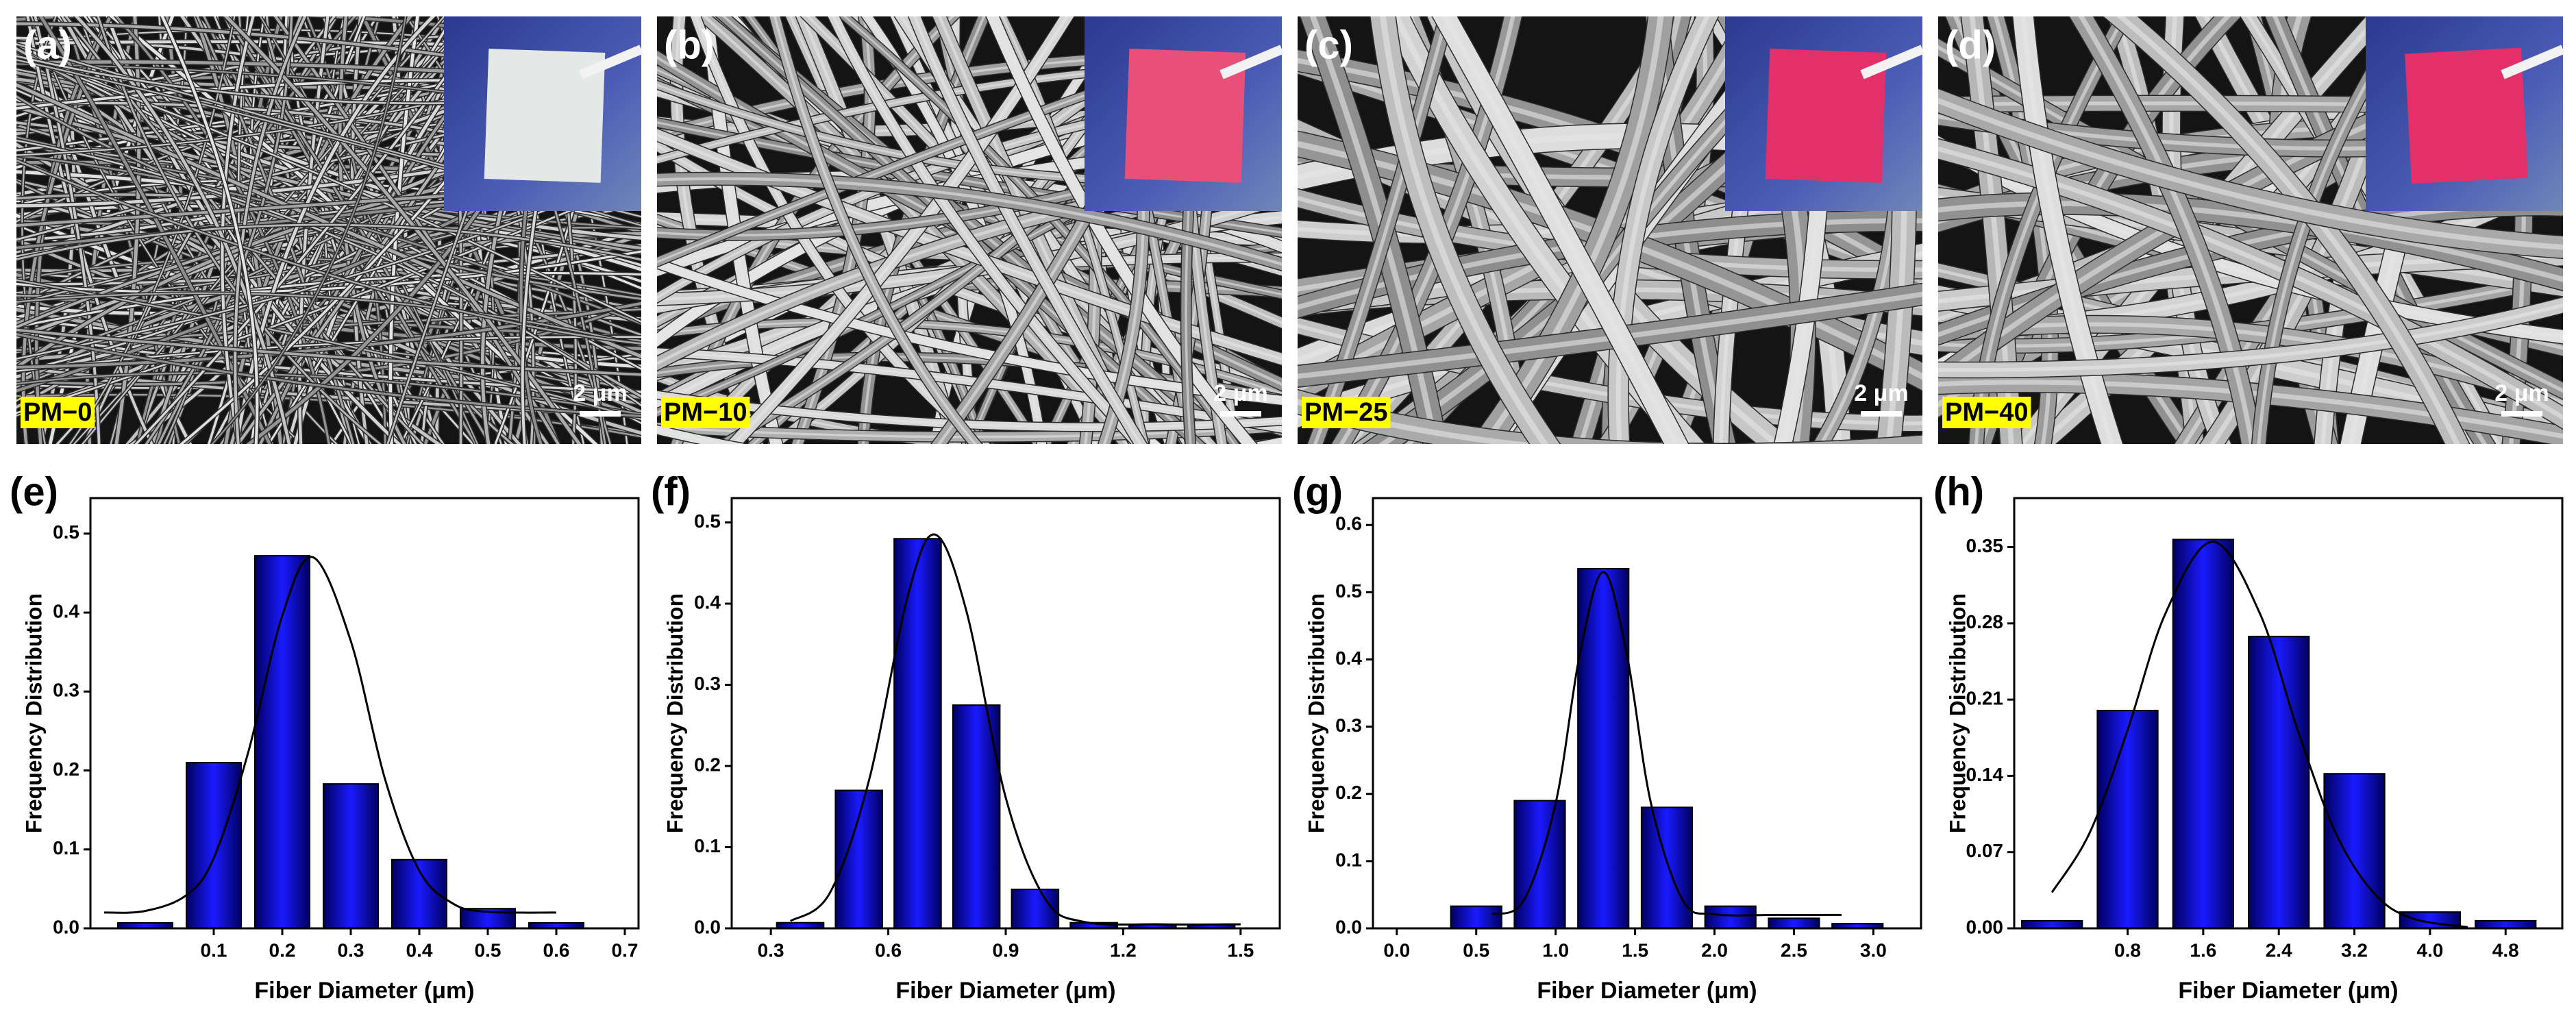 This screenshot has height=1014, width=2576. Describe the element at coordinates (2127, 950) in the screenshot. I see `x-tick-label: 0.8` at that location.